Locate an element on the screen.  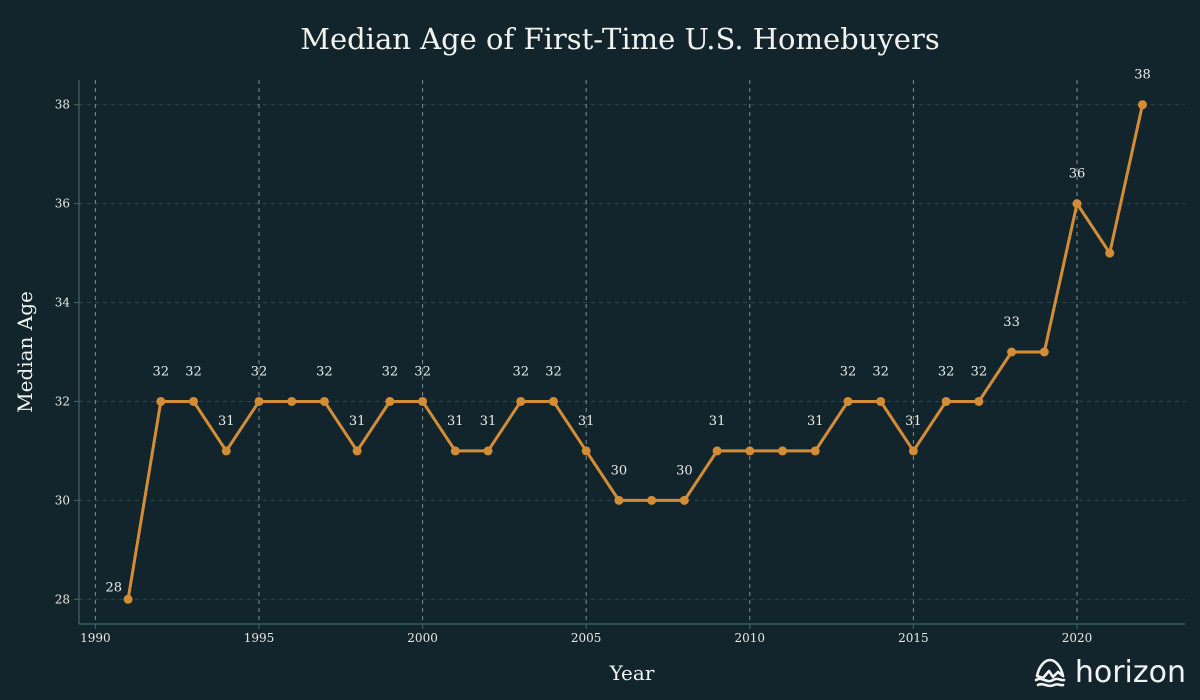
x-tick-label: 1990 is located at coordinates (95, 638).